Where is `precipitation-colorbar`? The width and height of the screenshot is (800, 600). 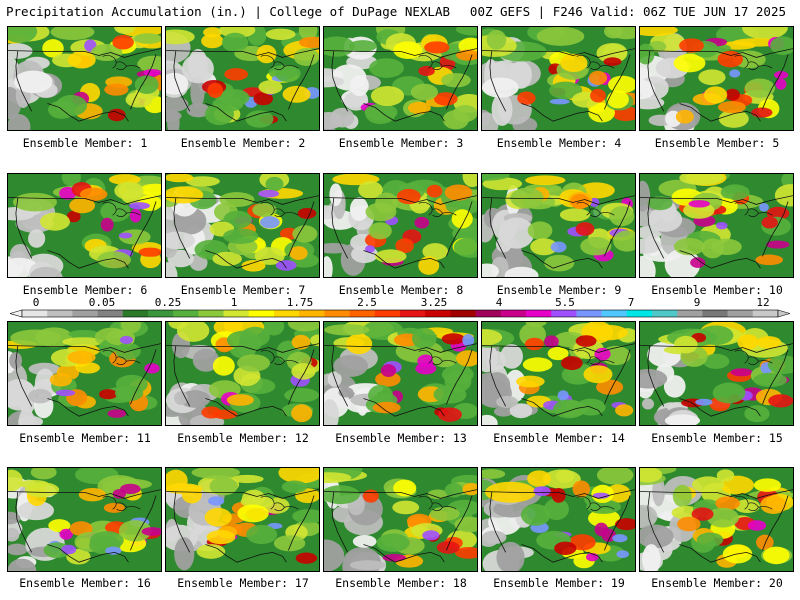 precipitation-colorbar is located at coordinates (400, 313).